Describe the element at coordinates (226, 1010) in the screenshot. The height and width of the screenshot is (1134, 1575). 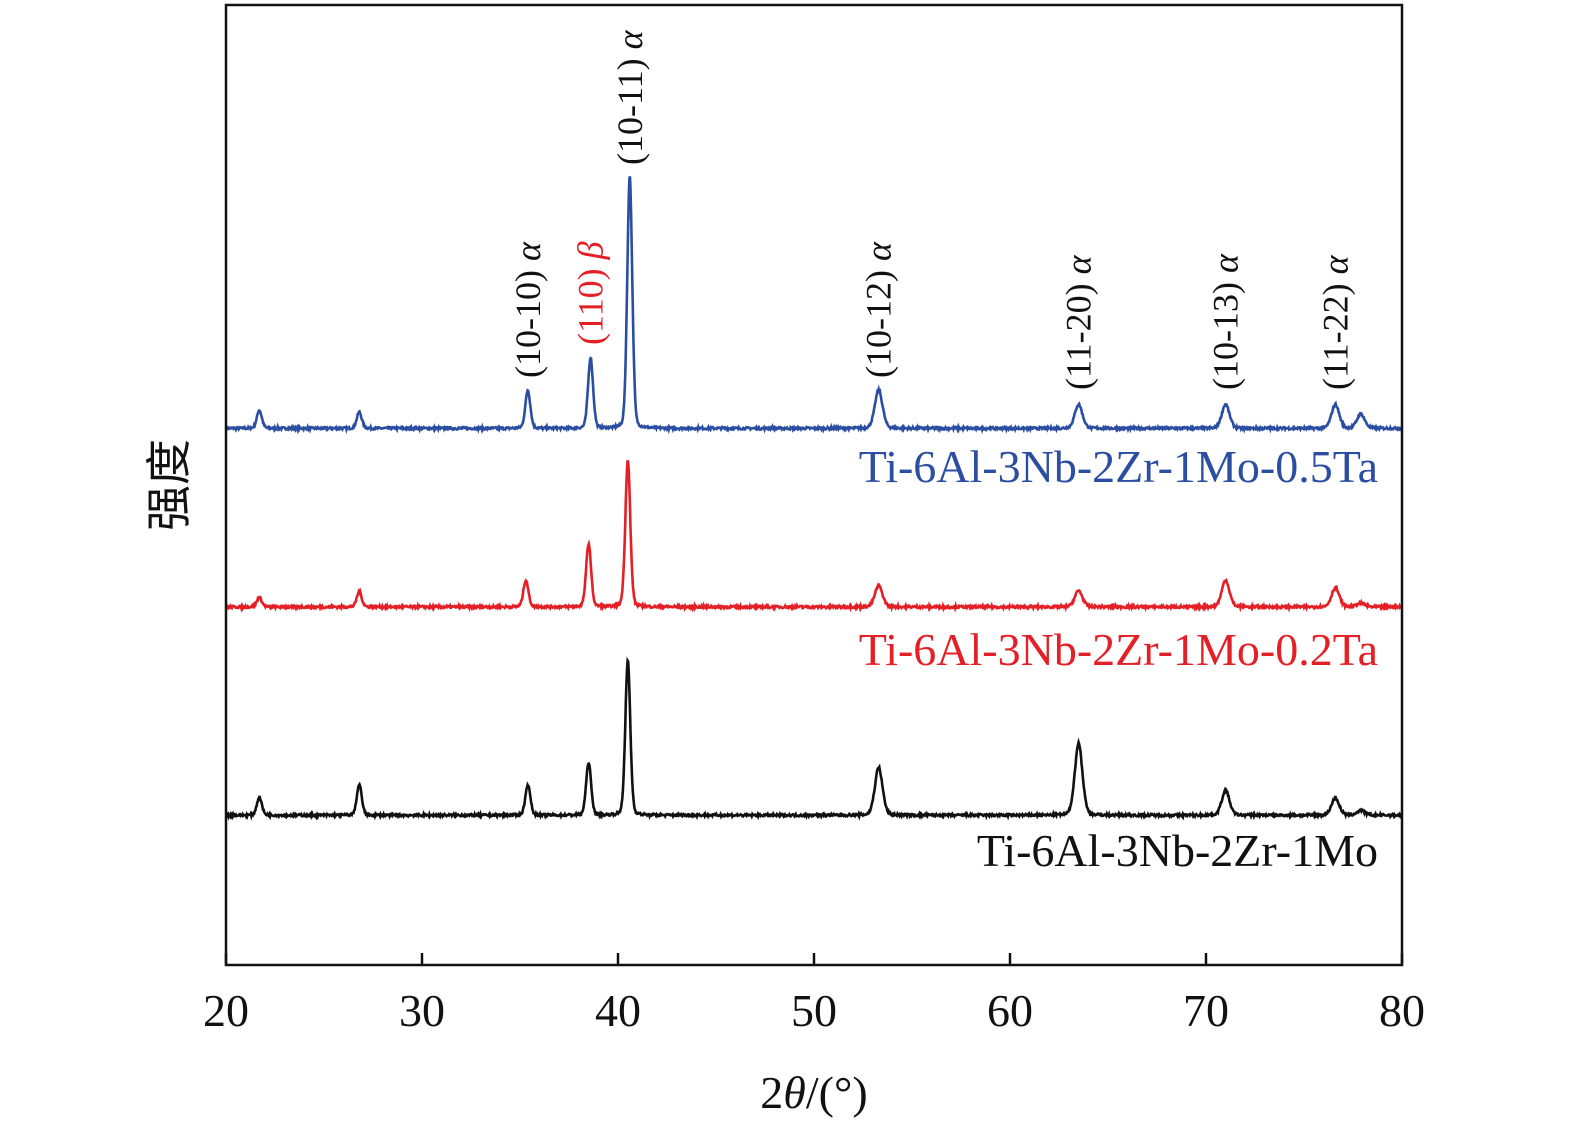
I see `x-tick-label: 20` at that location.